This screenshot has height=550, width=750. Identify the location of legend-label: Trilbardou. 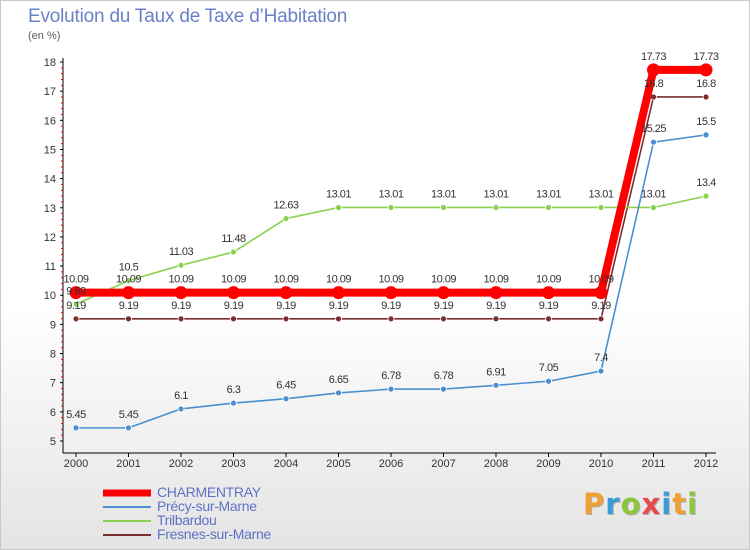
(187, 520).